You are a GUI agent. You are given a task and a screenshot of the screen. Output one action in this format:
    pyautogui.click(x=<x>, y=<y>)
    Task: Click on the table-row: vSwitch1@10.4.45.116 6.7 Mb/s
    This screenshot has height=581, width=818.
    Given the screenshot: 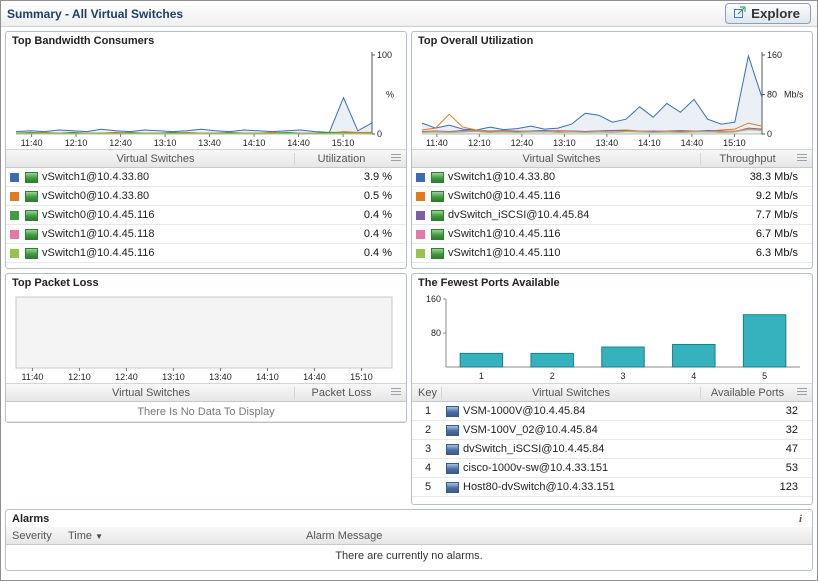 What is the action you would take?
    pyautogui.click(x=612, y=234)
    